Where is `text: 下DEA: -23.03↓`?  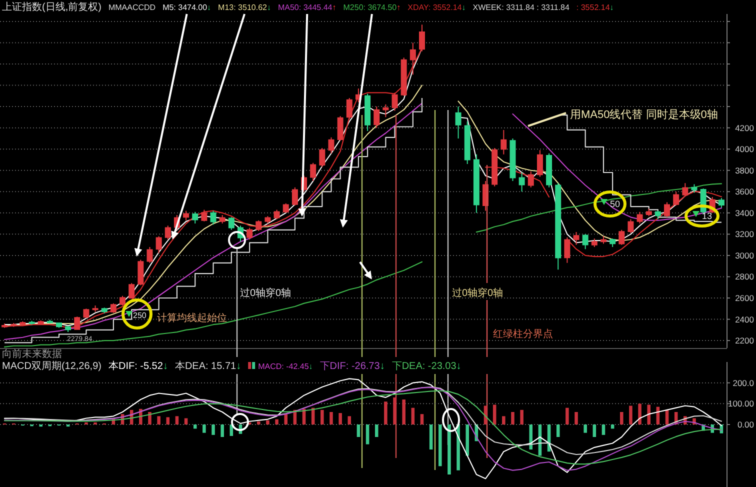
text: 下DEA: -23.03↓ is located at coordinates (427, 366).